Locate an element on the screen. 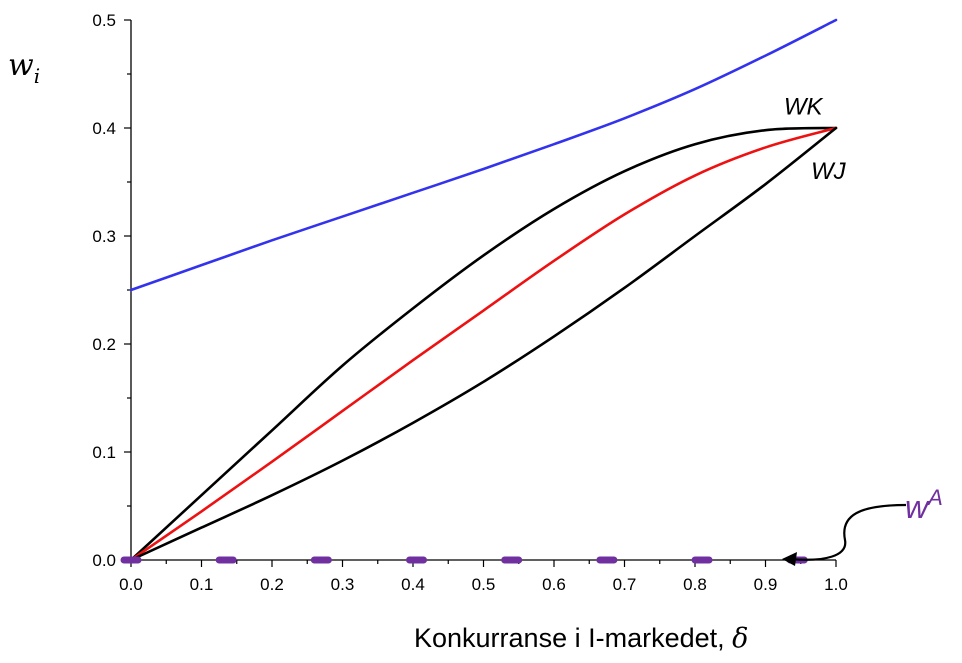 The height and width of the screenshot is (663, 962). x-tick-label: 0.5 is located at coordinates (484, 584).